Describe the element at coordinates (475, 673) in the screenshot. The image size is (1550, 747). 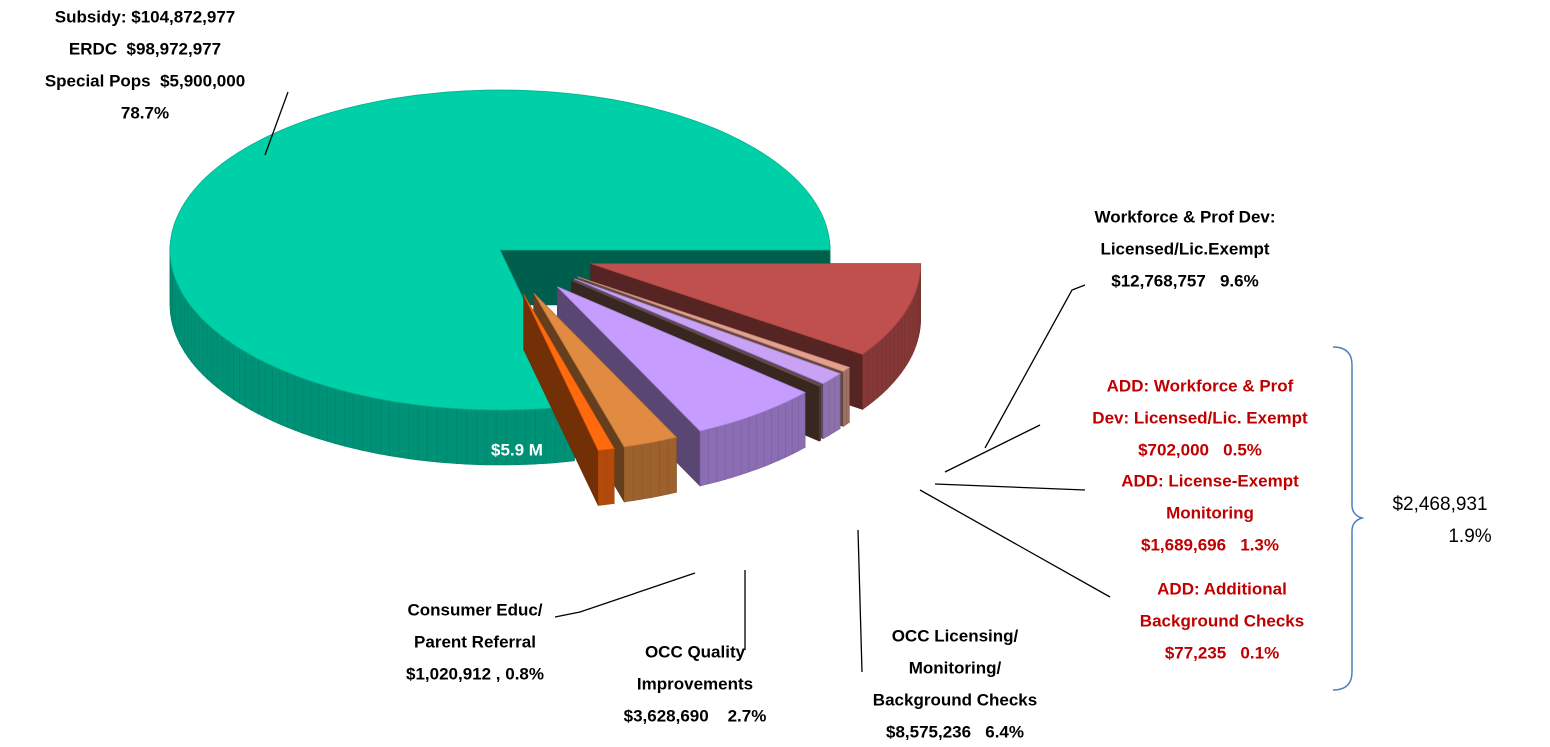
I see `value-label: $1,020,912 , 0.8%` at that location.